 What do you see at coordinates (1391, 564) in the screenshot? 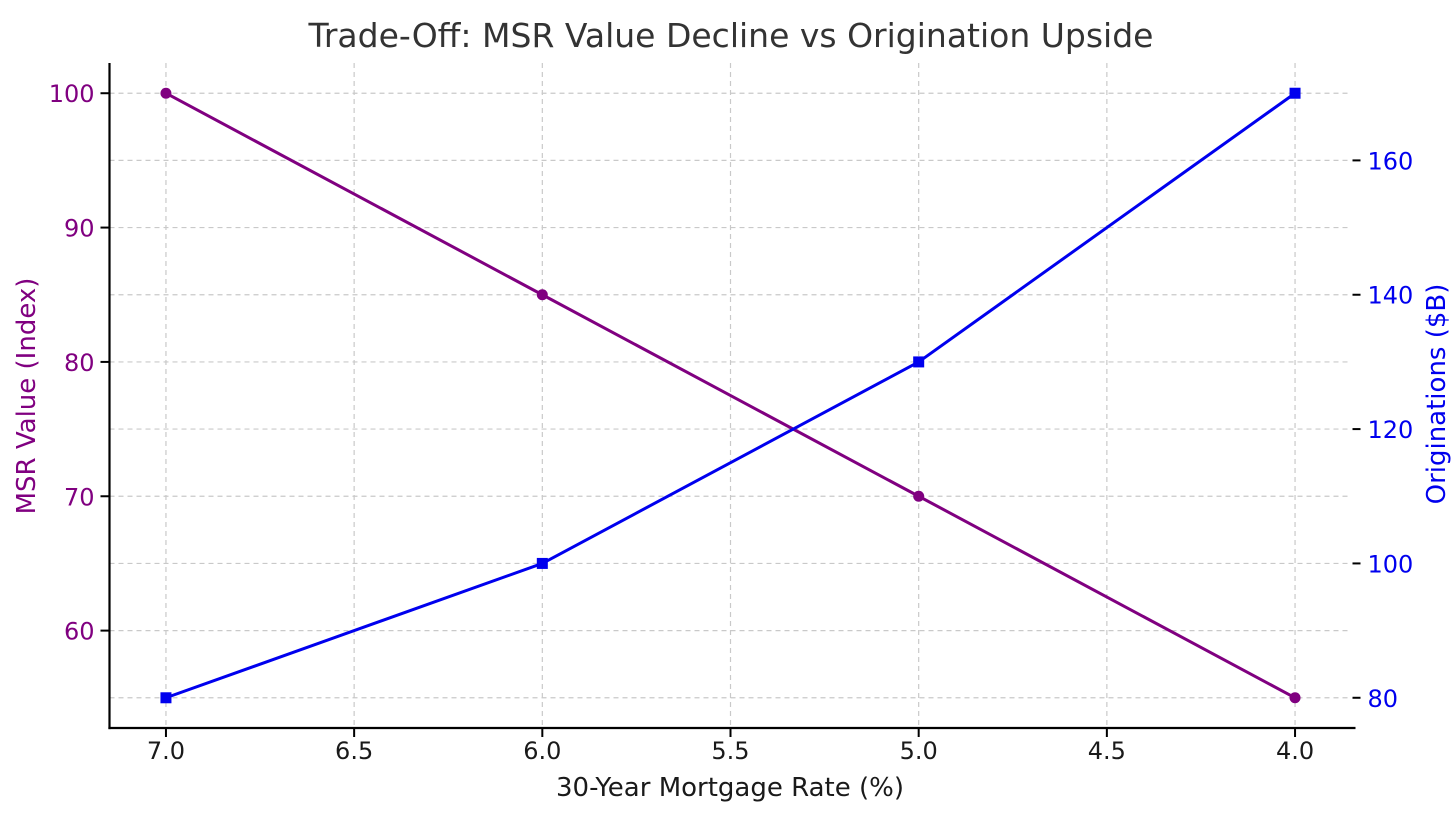
I see `right-tick-label: 100` at bounding box center [1391, 564].